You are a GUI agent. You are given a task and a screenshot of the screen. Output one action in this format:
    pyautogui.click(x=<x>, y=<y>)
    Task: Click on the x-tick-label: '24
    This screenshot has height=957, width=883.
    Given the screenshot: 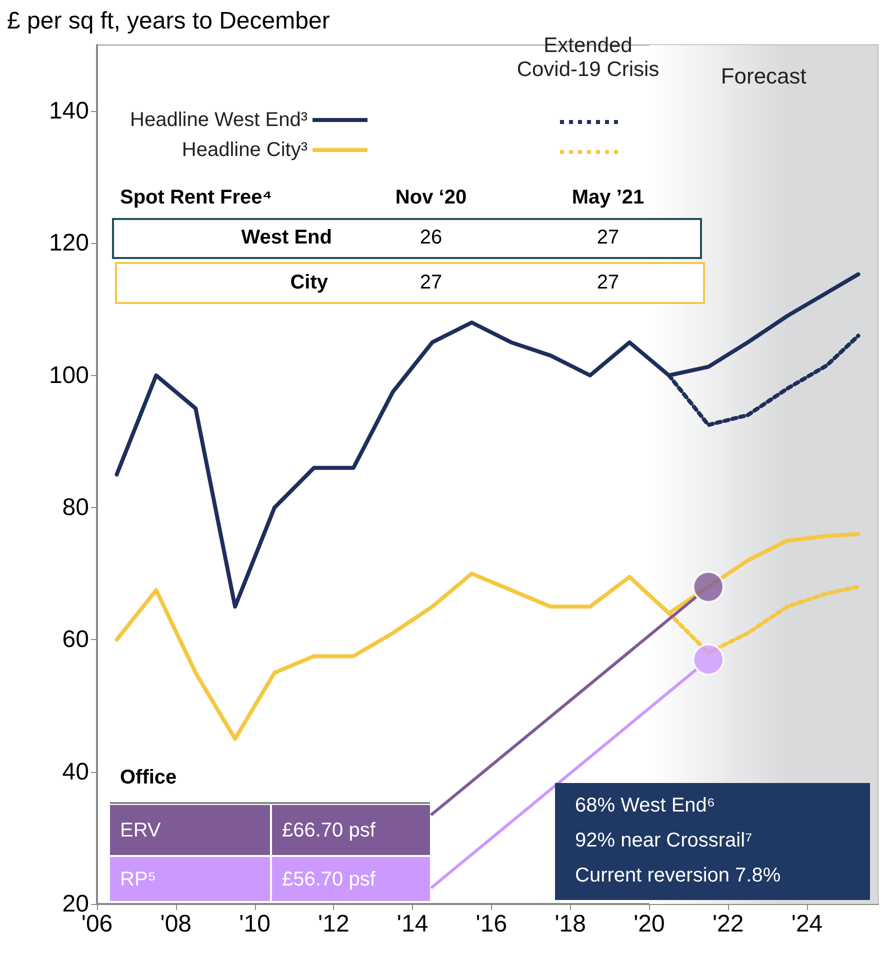 What is the action you would take?
    pyautogui.click(x=807, y=924)
    